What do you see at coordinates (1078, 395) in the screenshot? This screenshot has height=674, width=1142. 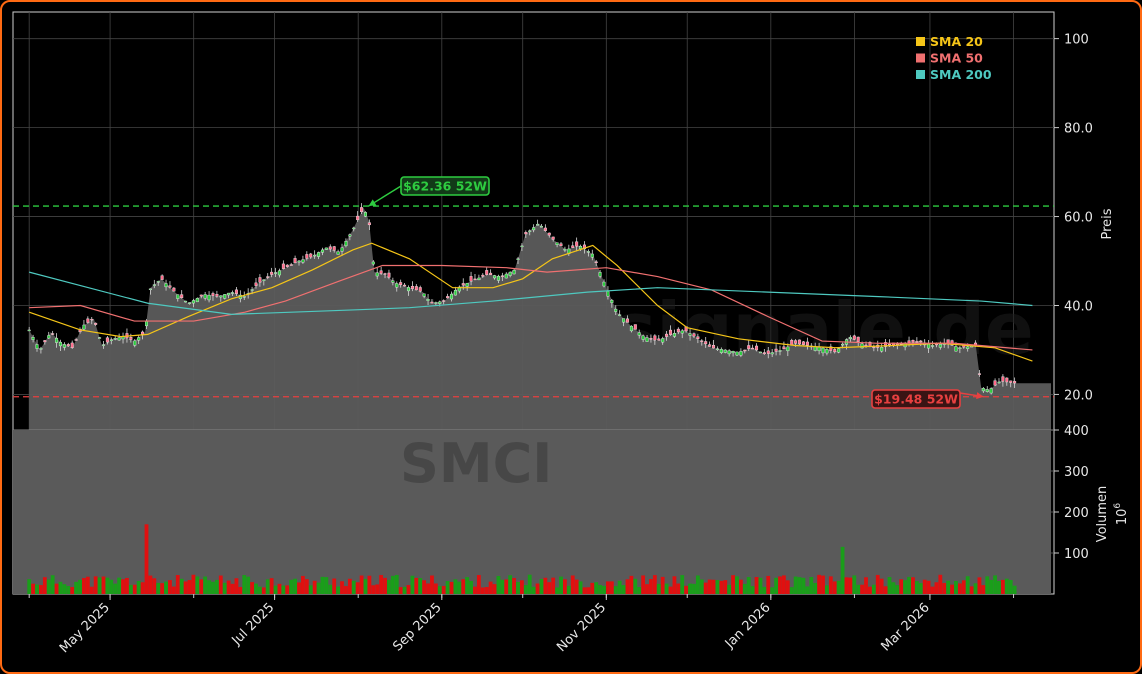 I see `price-tick-label: 20.0` at bounding box center [1078, 395].